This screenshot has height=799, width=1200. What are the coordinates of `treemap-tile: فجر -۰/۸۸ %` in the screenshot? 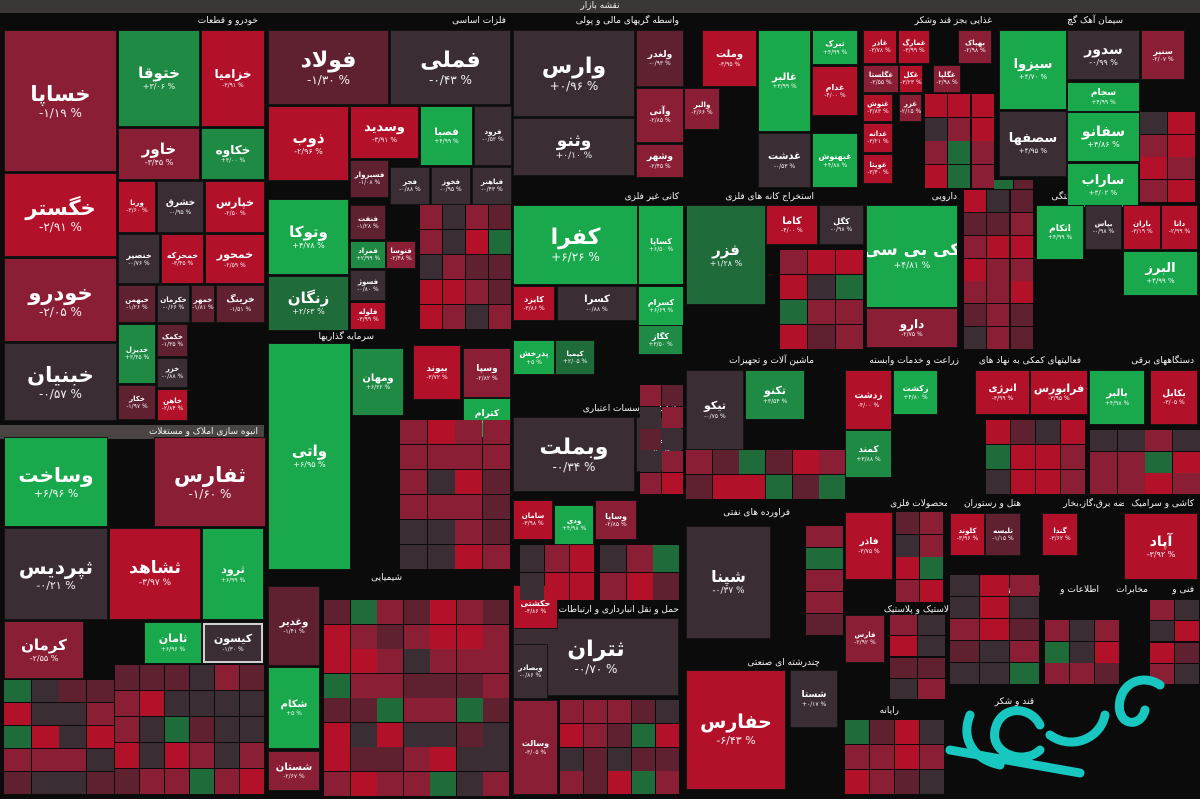 It's located at (410, 186).